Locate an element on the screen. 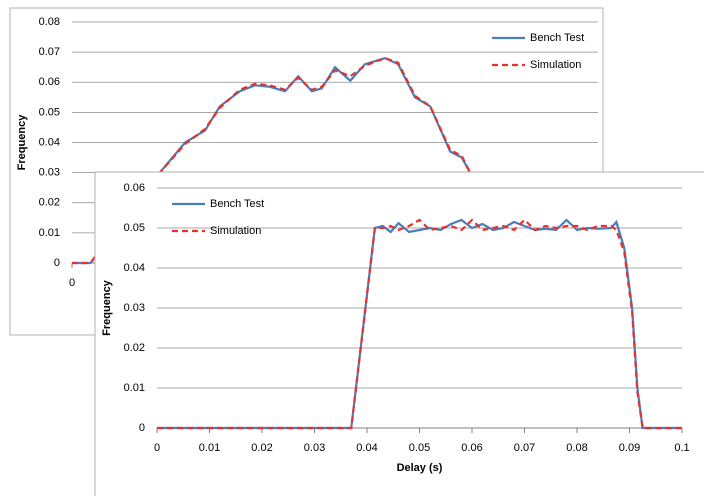  x-tick-label: 0.09 is located at coordinates (629, 448).